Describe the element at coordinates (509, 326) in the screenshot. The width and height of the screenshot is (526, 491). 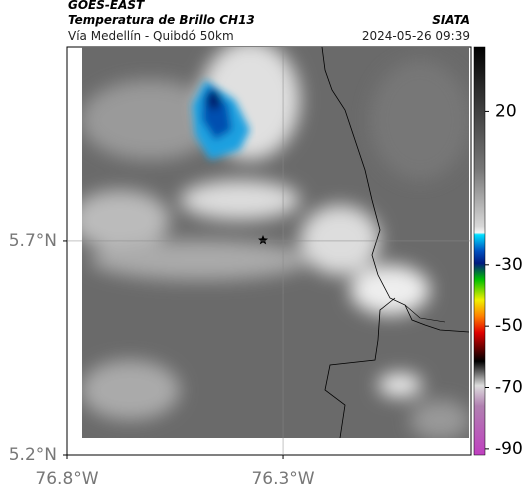
I see `colorbar-tick-label: -50` at that location.